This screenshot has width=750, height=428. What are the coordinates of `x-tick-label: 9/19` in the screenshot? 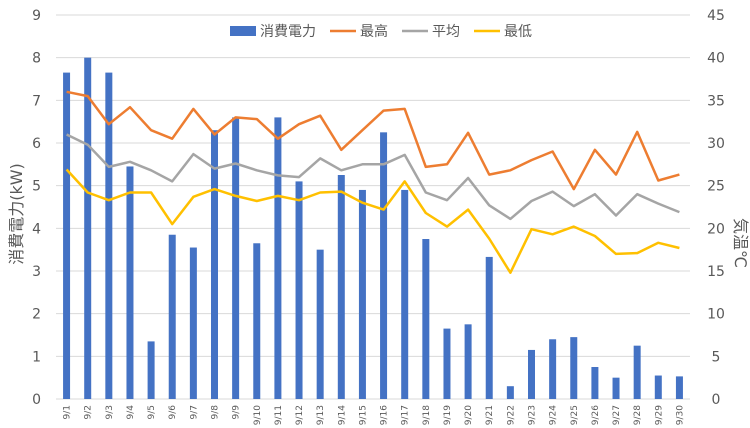 It's located at (448, 415).